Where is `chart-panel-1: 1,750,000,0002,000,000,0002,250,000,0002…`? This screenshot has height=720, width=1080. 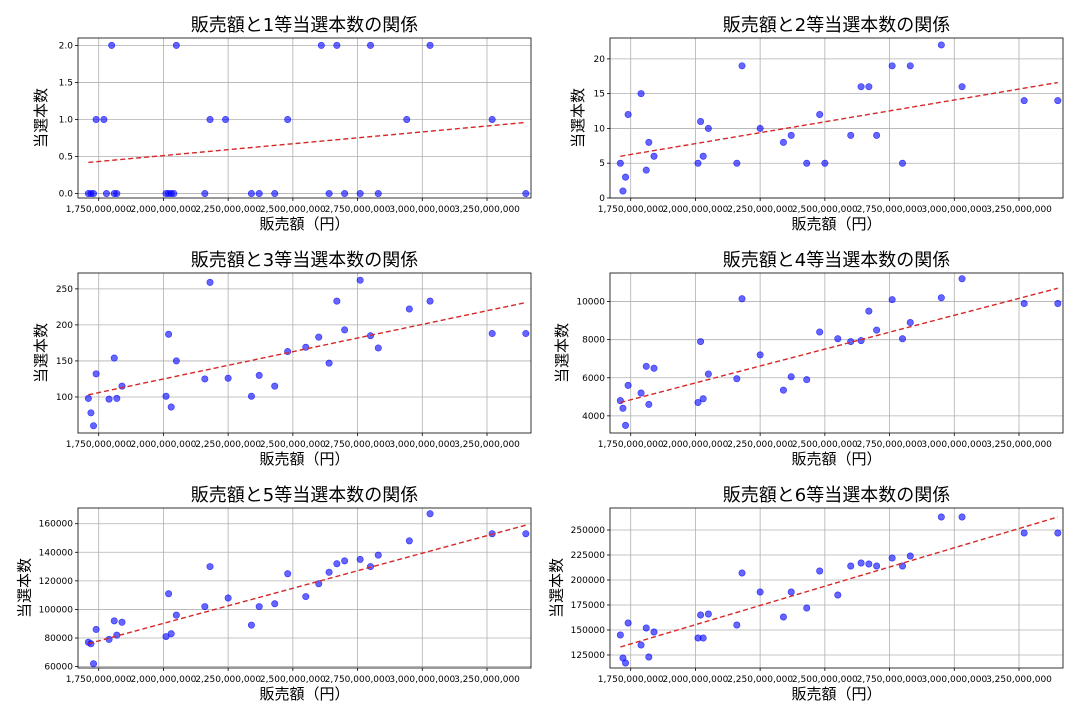
chart-panel-1: 1,750,000,0002,000,000,0002,250,000,0002… is located at coordinates (282, 124).